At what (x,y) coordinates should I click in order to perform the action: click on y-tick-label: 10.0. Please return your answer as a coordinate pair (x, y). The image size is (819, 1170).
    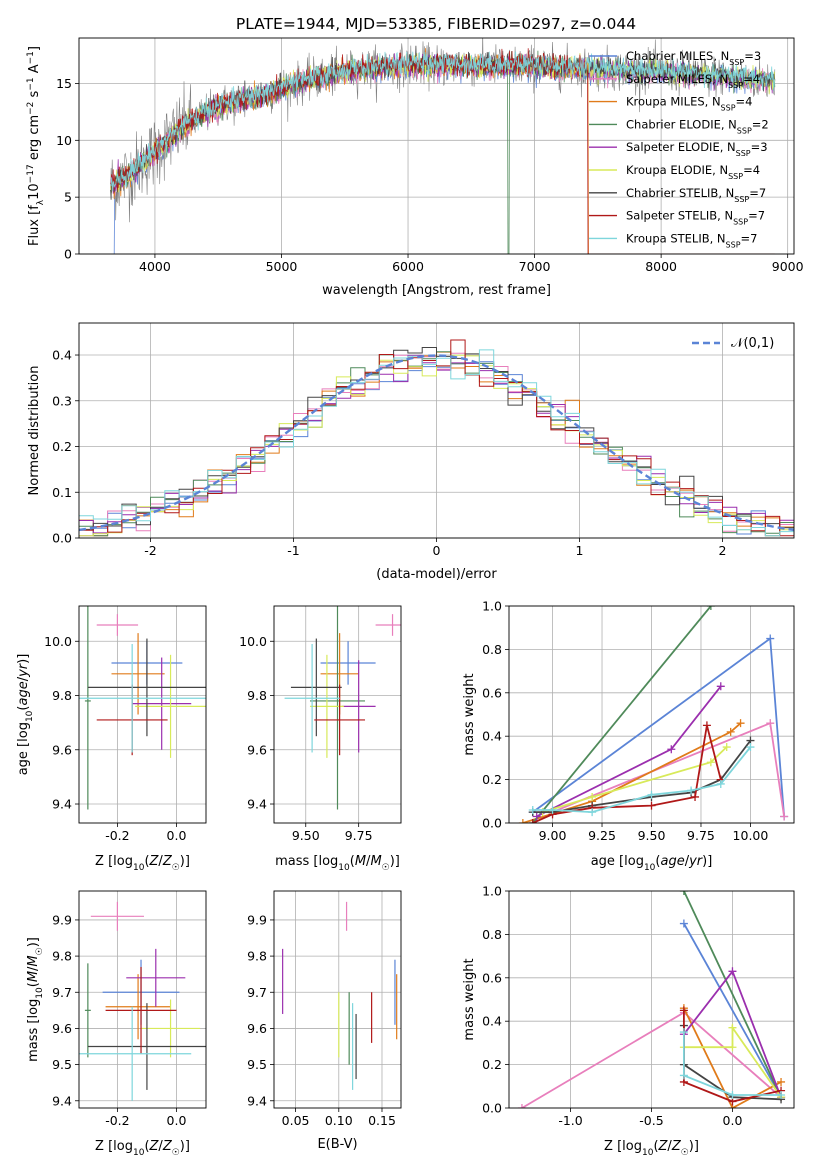
    Looking at the image, I should click on (253, 641).